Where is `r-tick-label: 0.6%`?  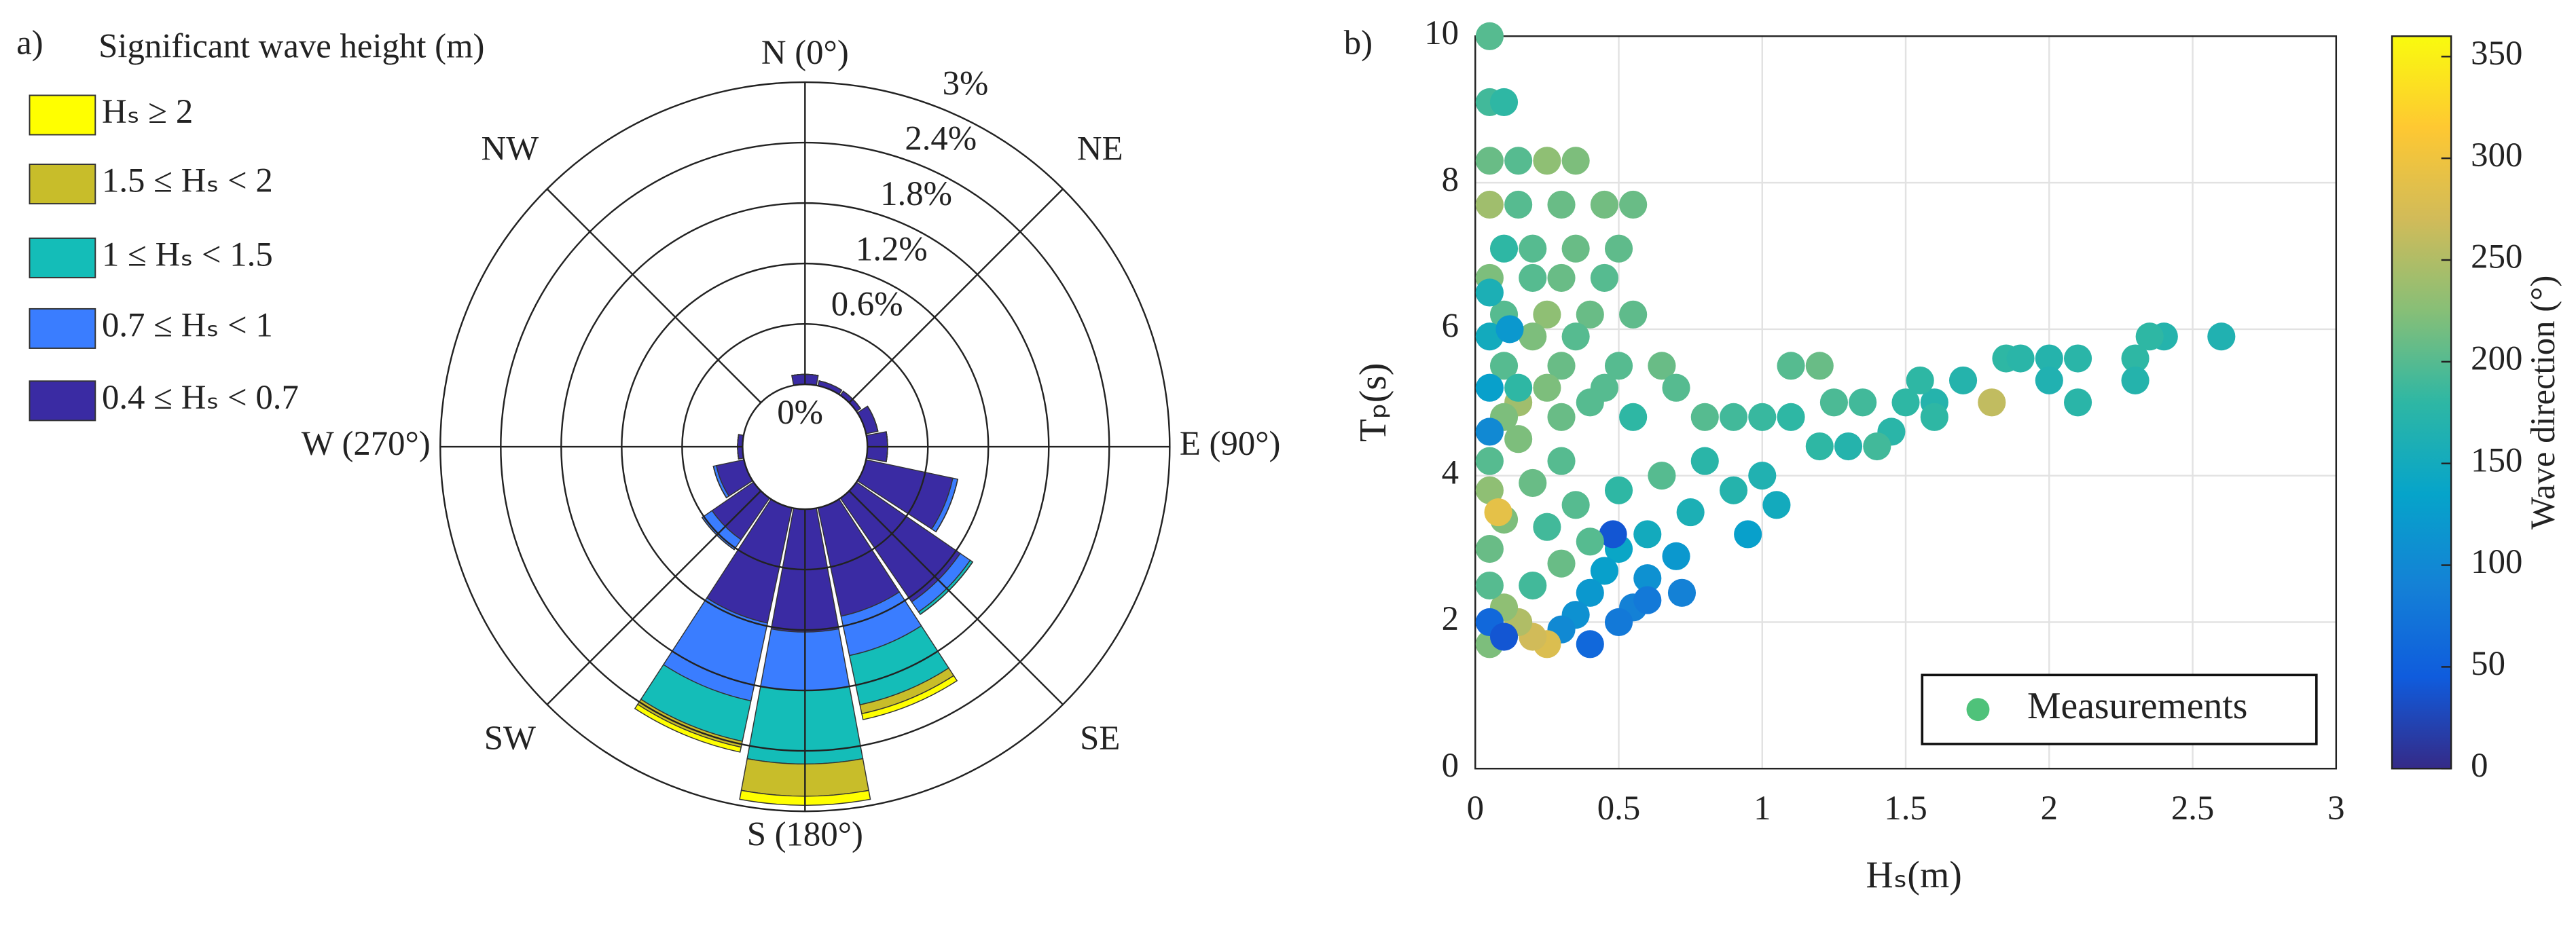
r-tick-label: 0.6% is located at coordinates (867, 304).